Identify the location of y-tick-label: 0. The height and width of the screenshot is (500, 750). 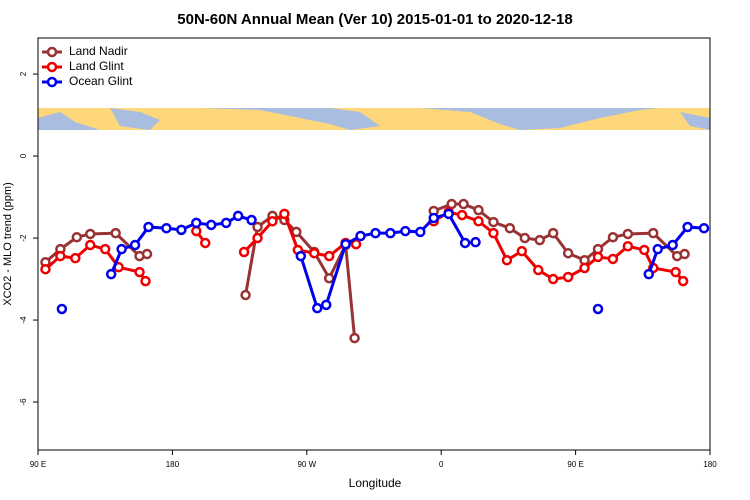
(23, 155).